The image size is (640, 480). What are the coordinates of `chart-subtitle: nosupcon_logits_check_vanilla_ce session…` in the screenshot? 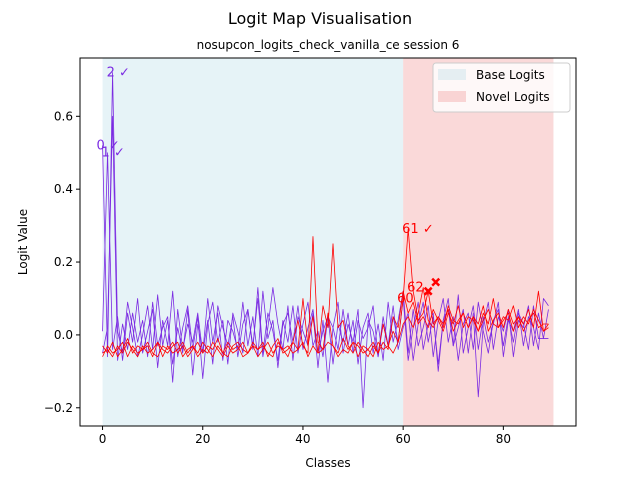 It's located at (328, 45).